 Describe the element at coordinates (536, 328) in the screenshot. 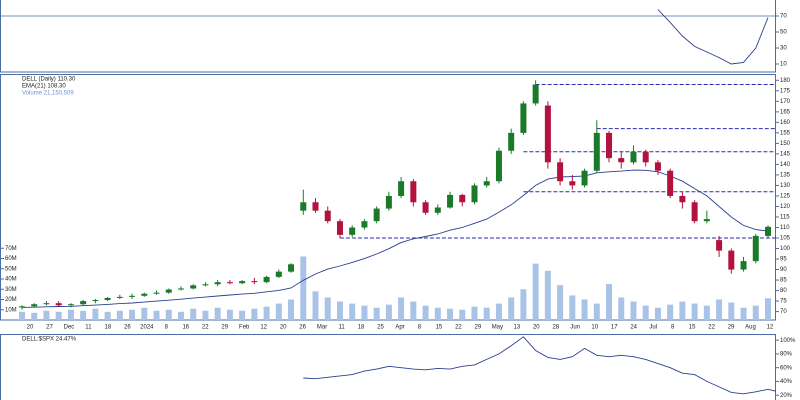

I see `x-tick-label: 20` at that location.